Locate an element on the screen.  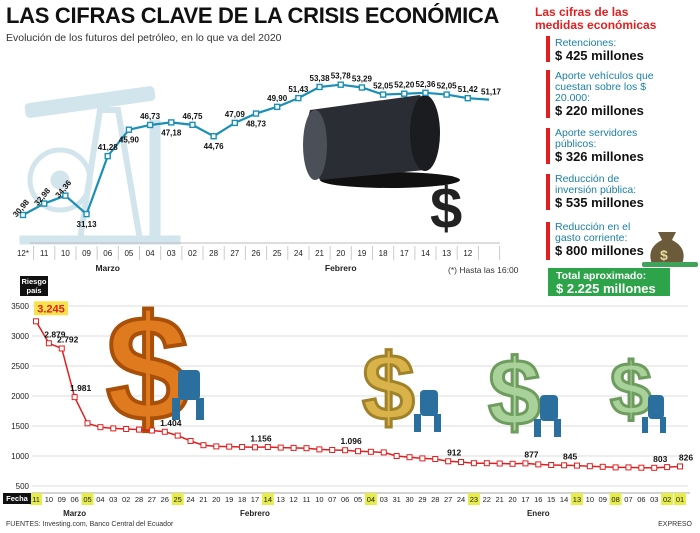
risk-date-label: 28 is located at coordinates (435, 499).